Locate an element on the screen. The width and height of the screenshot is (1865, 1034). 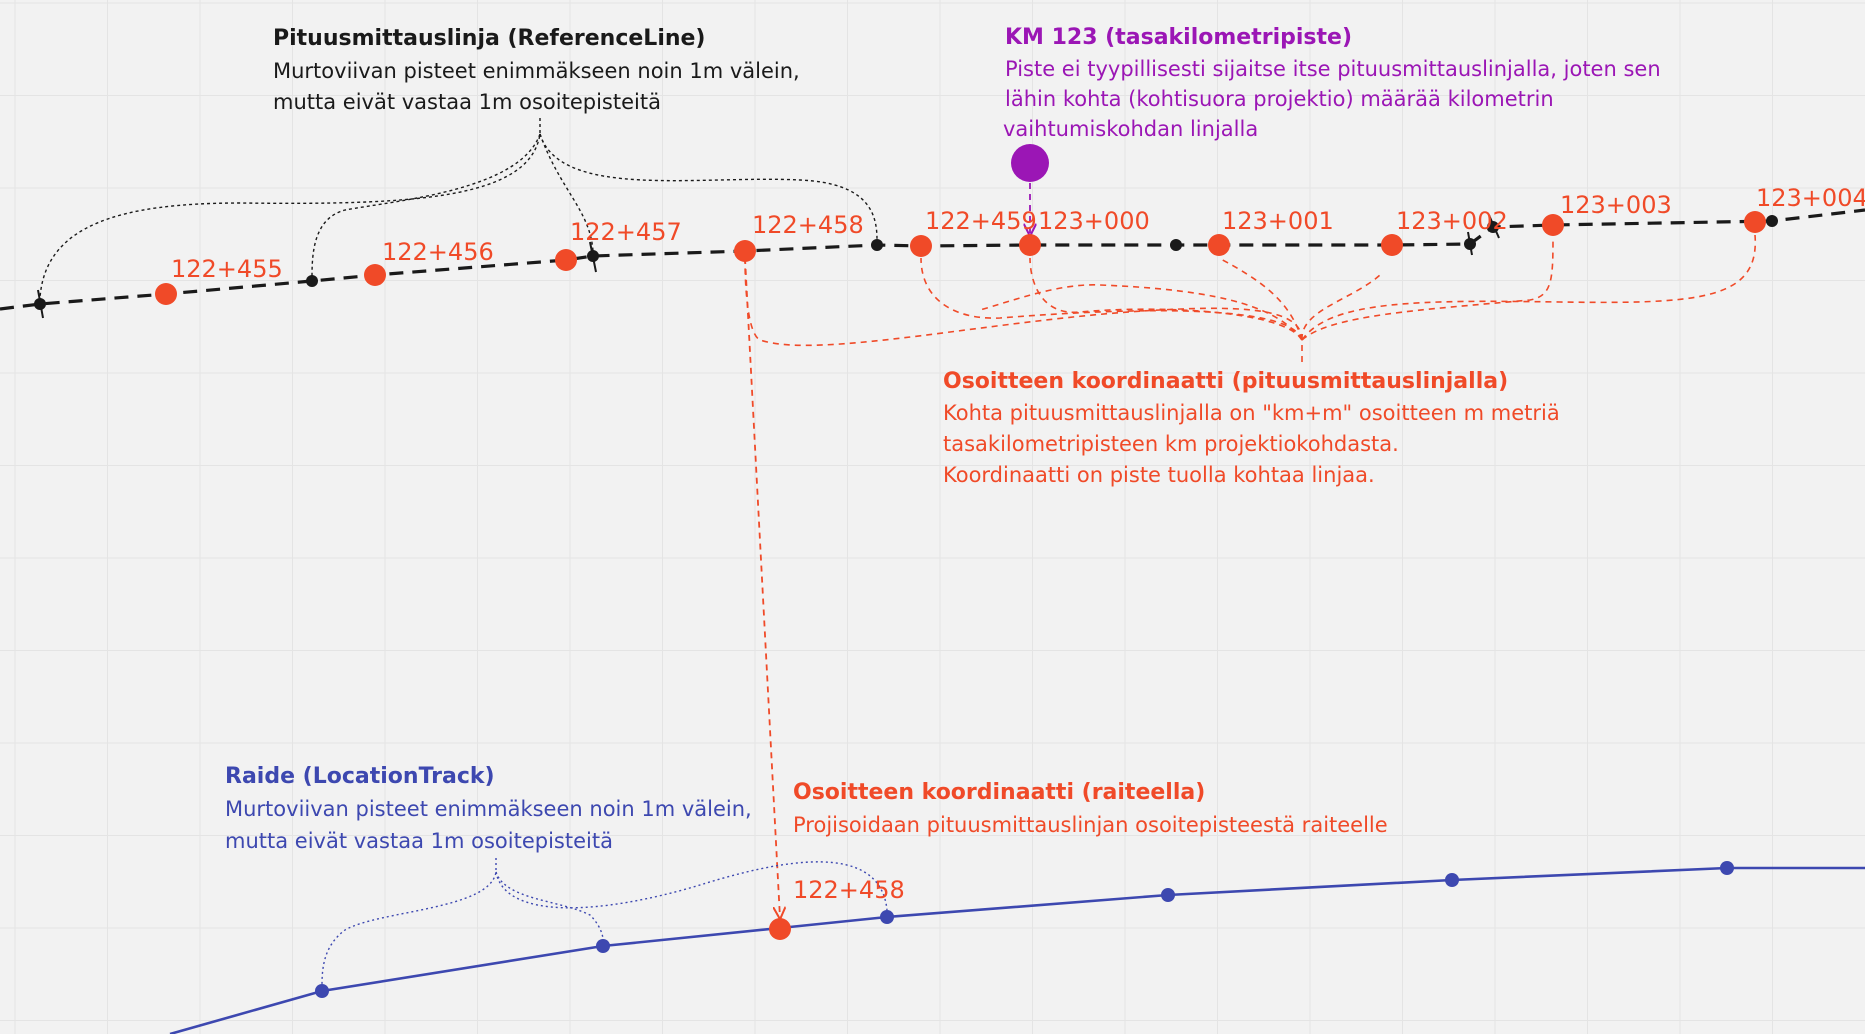
address-label: 123+003 is located at coordinates (1616, 205).